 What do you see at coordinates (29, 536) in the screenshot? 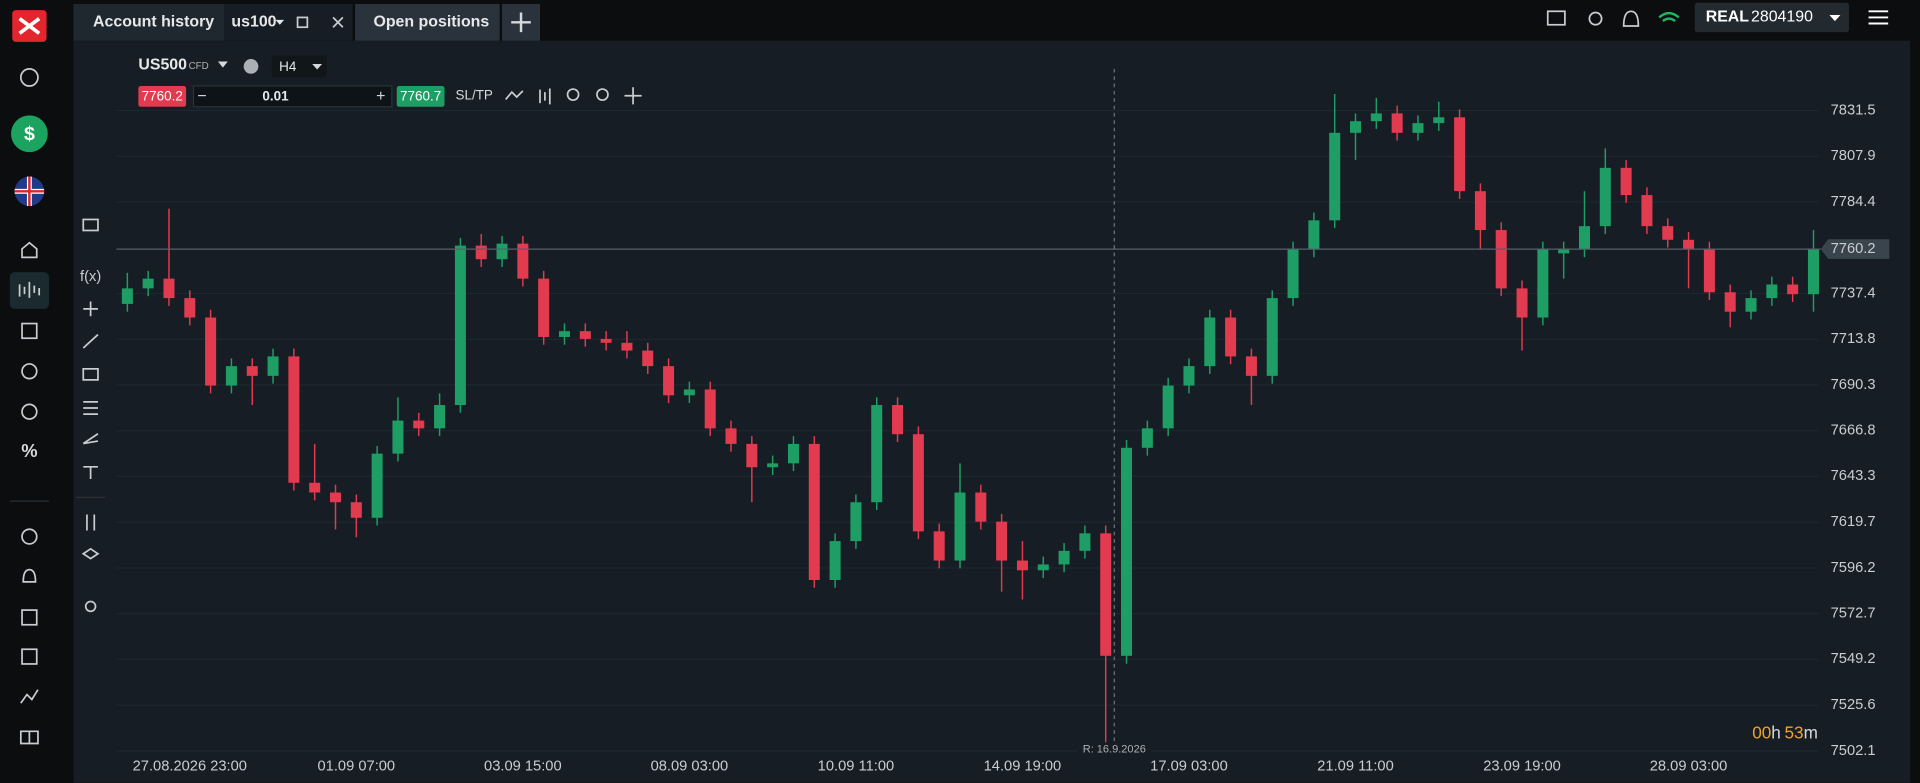
I see `exchange-icon` at bounding box center [29, 536].